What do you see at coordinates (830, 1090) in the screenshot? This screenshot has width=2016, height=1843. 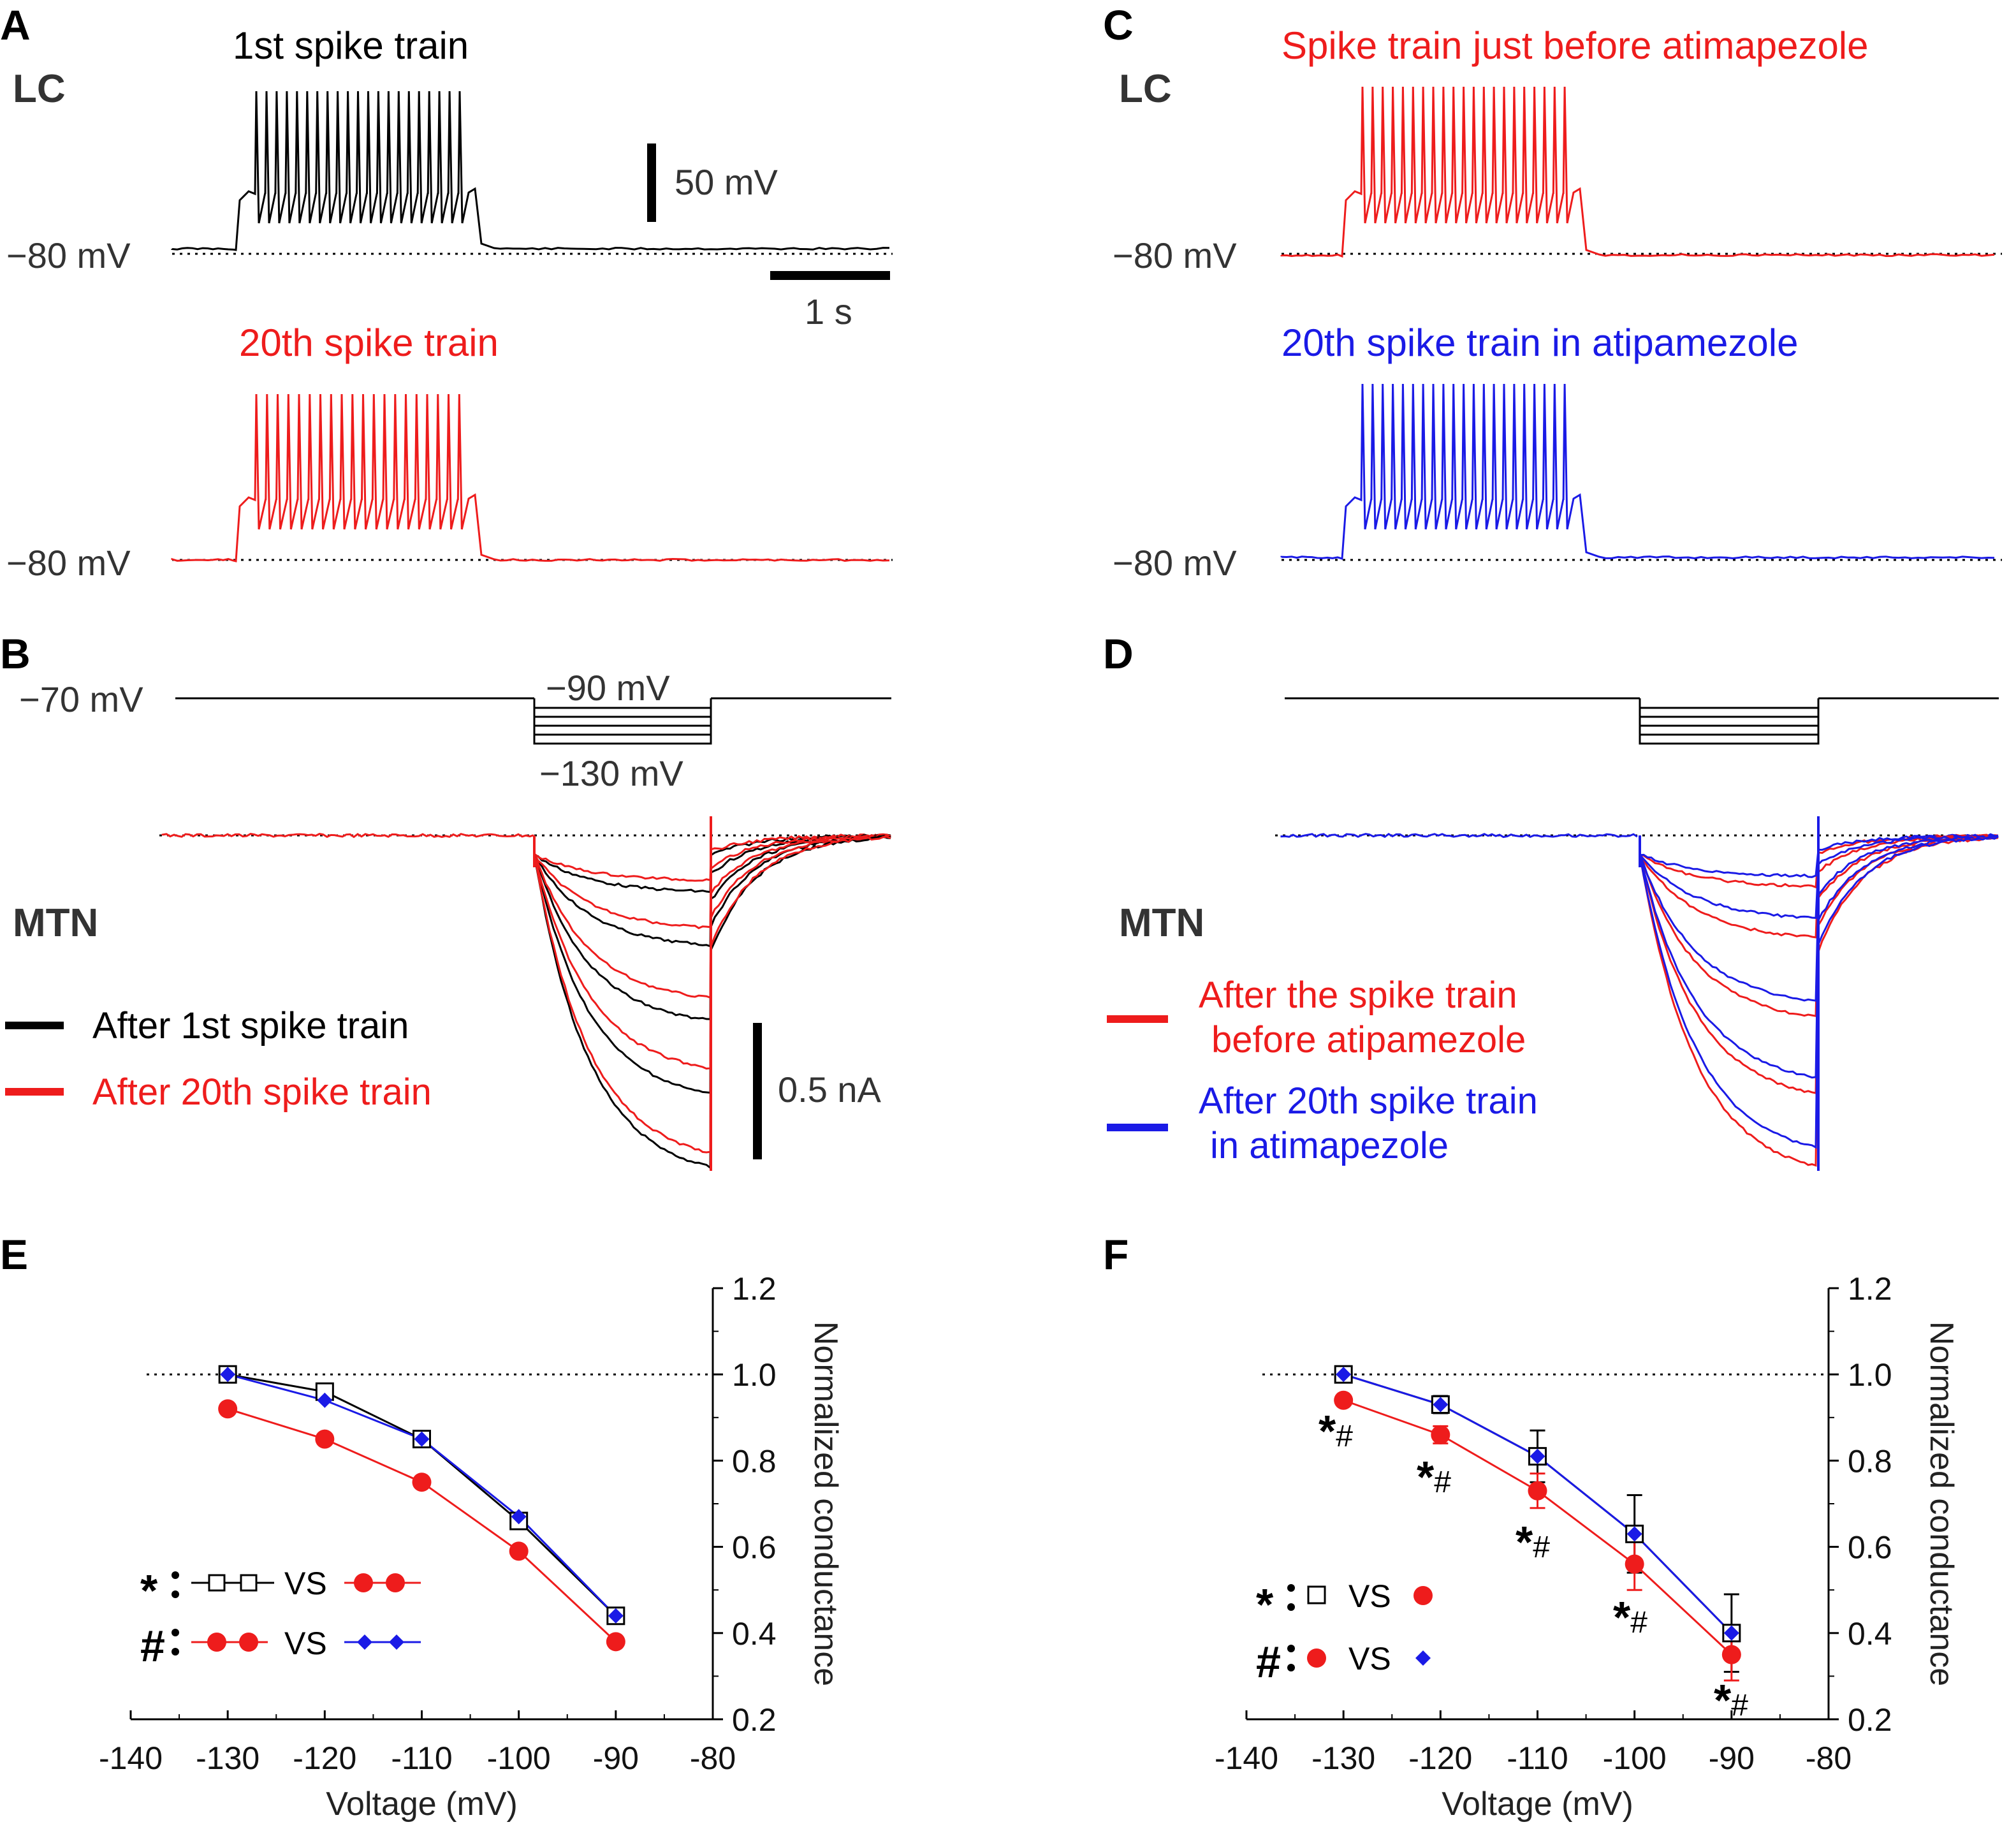 I see `current-scale-label: 0.5 nA` at bounding box center [830, 1090].